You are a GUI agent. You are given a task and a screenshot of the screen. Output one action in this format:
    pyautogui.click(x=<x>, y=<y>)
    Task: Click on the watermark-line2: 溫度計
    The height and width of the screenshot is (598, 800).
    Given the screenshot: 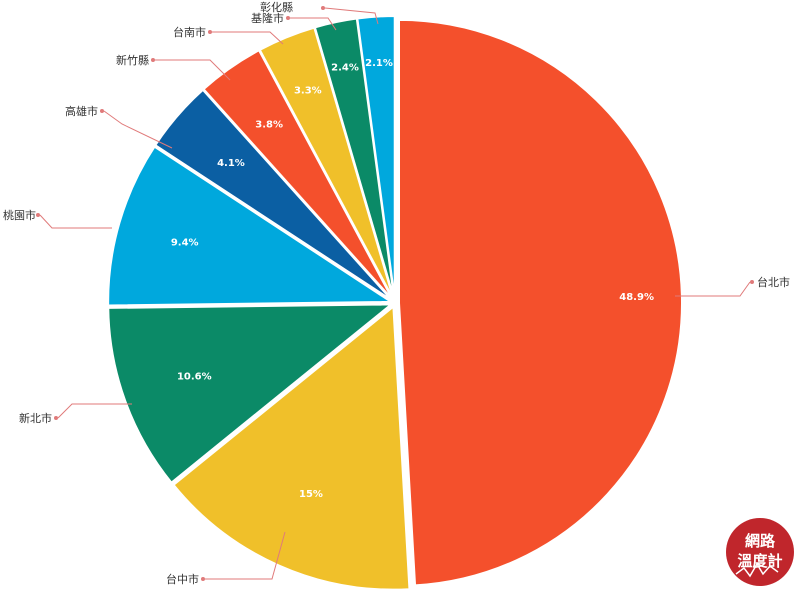 What is the action you would take?
    pyautogui.click(x=759, y=561)
    